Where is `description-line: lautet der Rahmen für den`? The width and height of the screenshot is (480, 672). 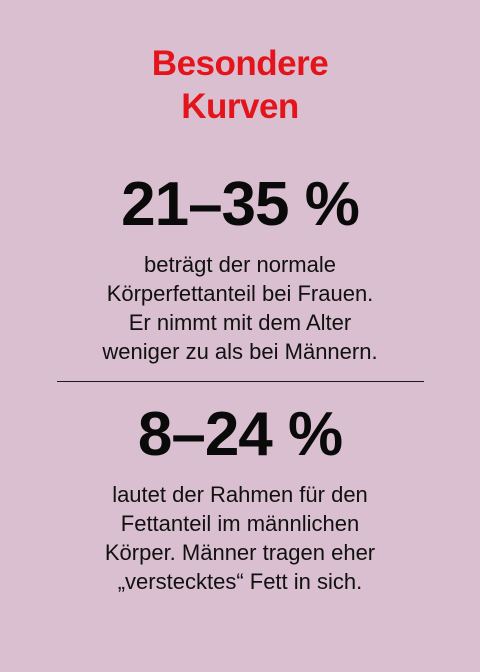 description-line: lautet der Rahmen für den is located at coordinates (240, 494).